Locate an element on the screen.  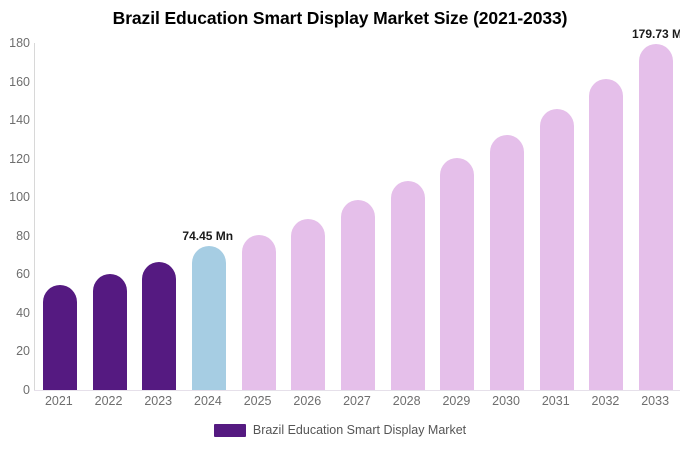
y-axis-tick-labels: 0 20 40 60 80 100 120 140 160 180 is located at coordinates (15, 216).